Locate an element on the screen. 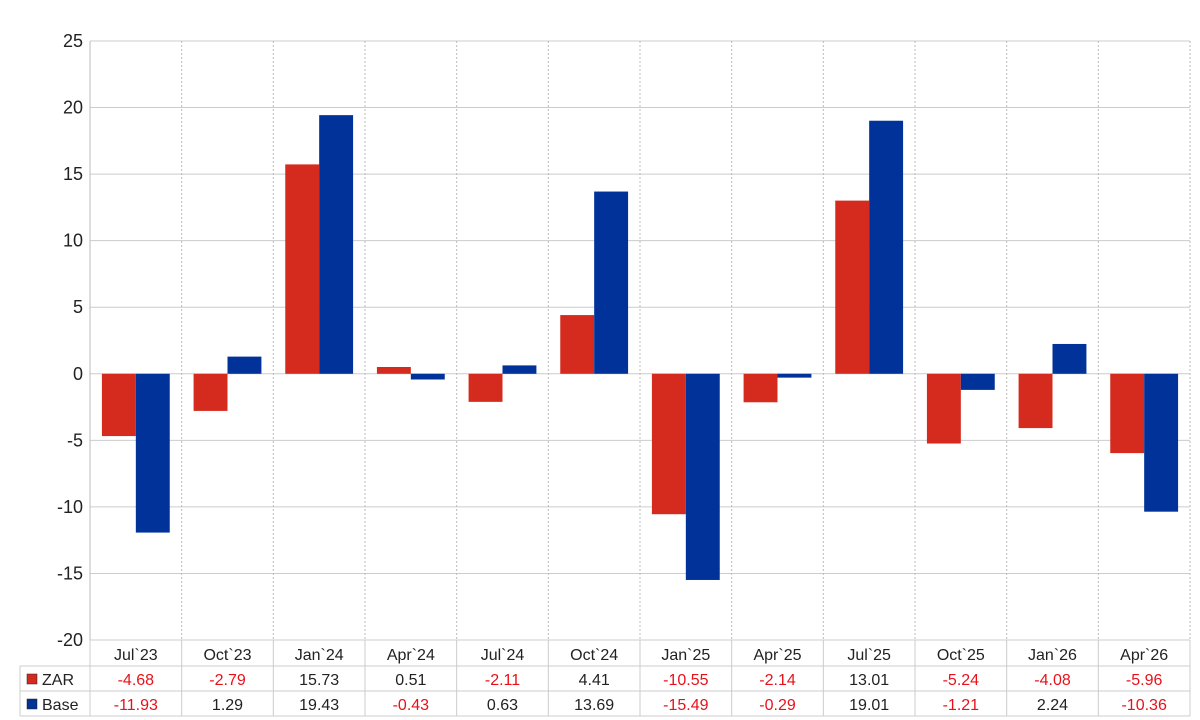  y-tick-label: -5 is located at coordinates (75, 440).